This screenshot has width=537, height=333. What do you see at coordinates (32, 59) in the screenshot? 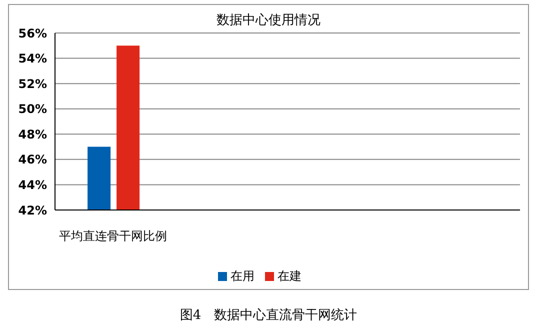
I see `y-tick-label: 54%` at bounding box center [32, 59].